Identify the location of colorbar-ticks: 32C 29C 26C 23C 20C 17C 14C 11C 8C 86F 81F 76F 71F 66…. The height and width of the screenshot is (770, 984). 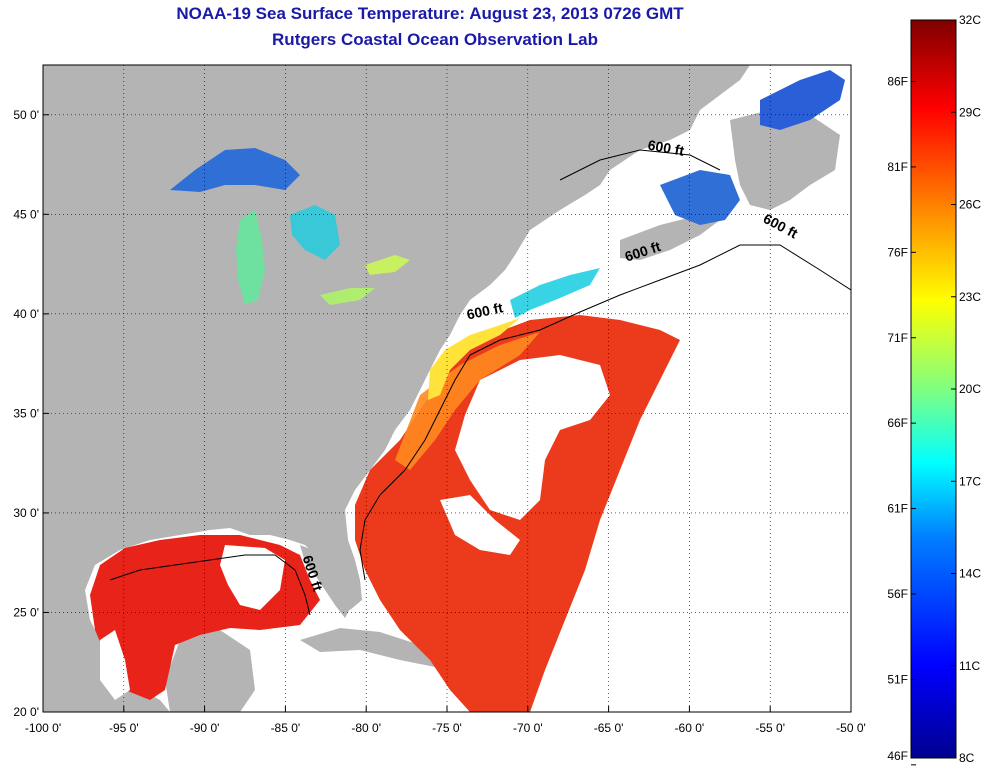
(934, 389).